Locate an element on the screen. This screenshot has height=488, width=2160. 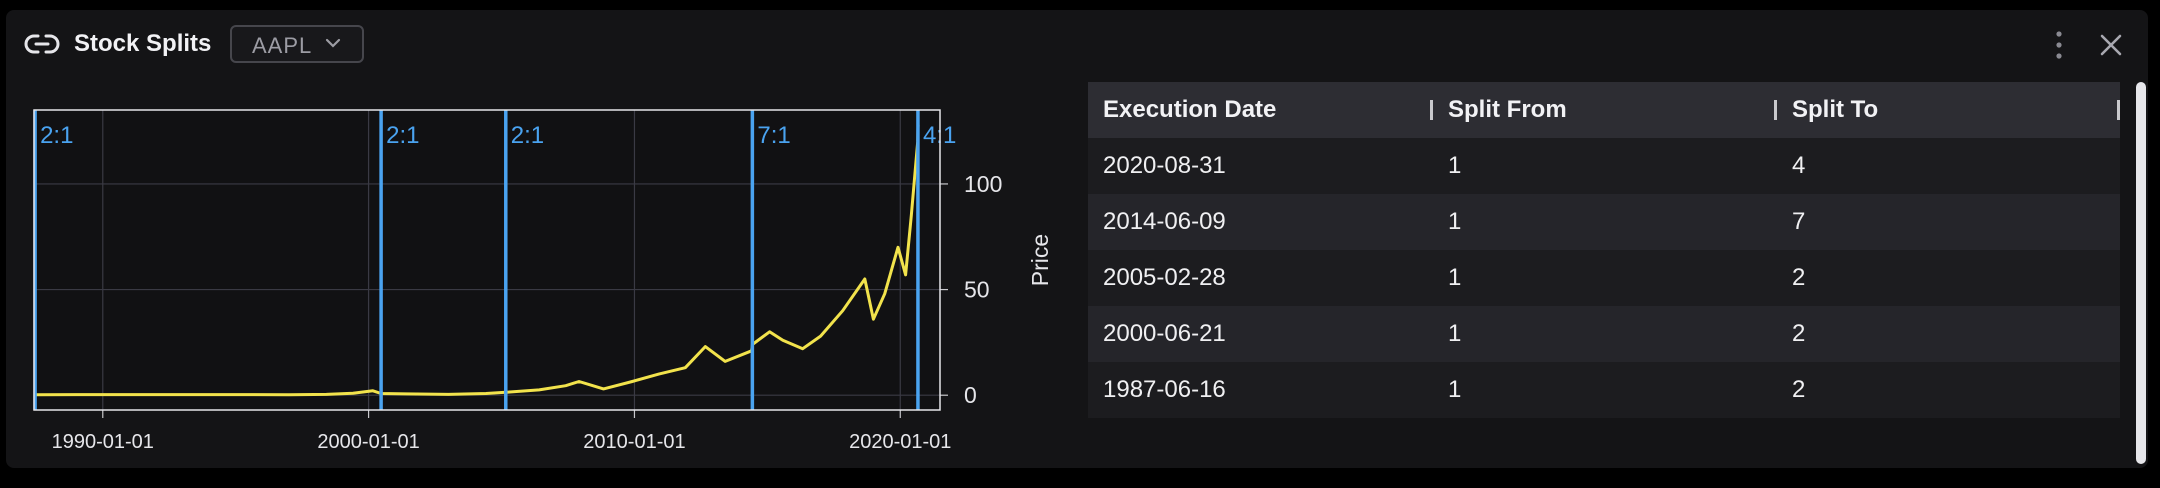
x-tick-label: 2020-01-01 is located at coordinates (900, 442).